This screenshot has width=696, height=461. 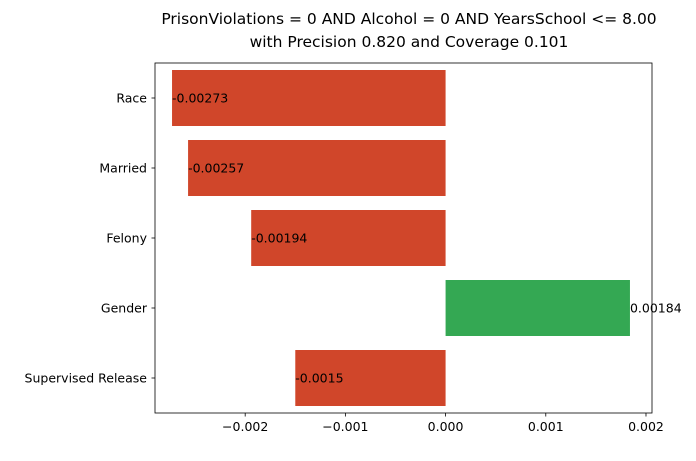 I want to click on bar-gender, so click(x=537, y=308).